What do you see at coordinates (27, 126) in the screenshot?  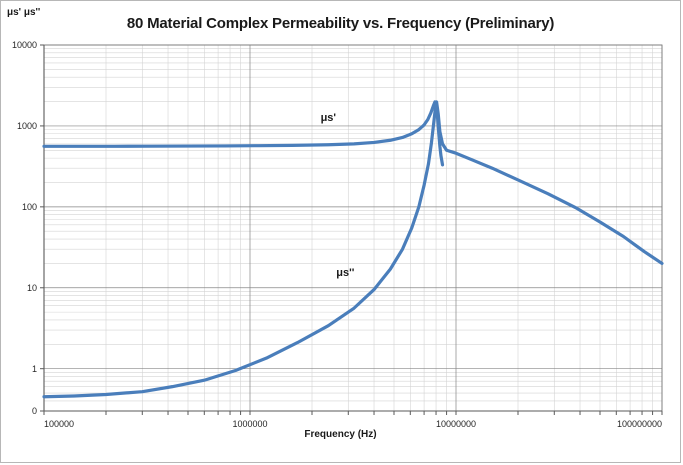 I see `svg-text: 1000` at bounding box center [27, 126].